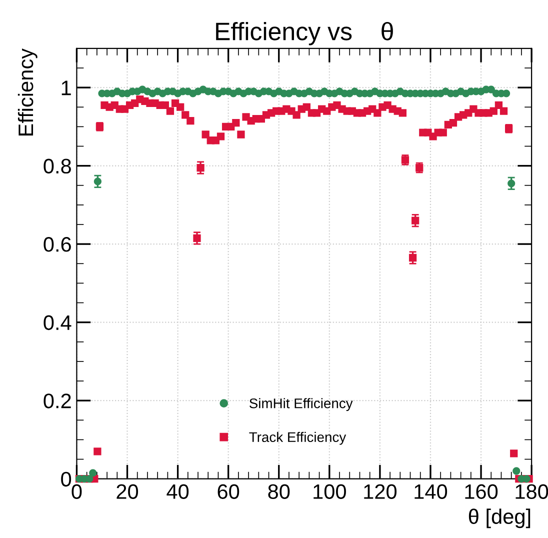  I want to click on x-tick-label: 60, so click(229, 491).